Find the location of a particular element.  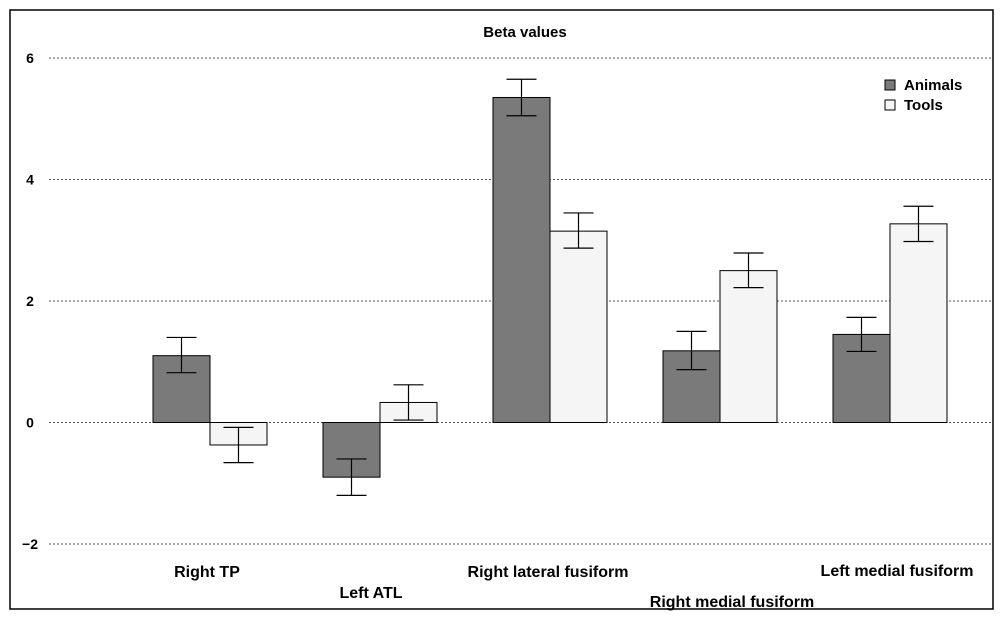

category-label: Left medial fusiform is located at coordinates (897, 571).